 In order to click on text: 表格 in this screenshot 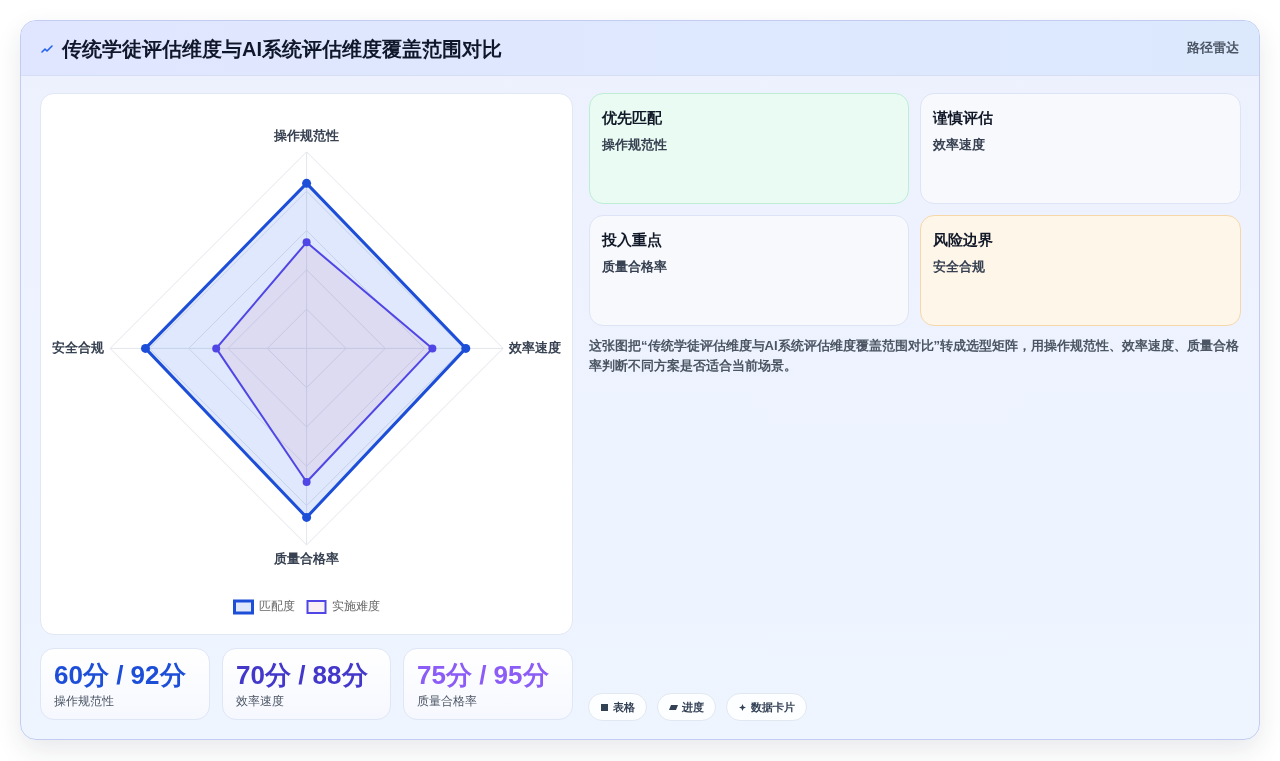, I will do `click(624, 707)`.